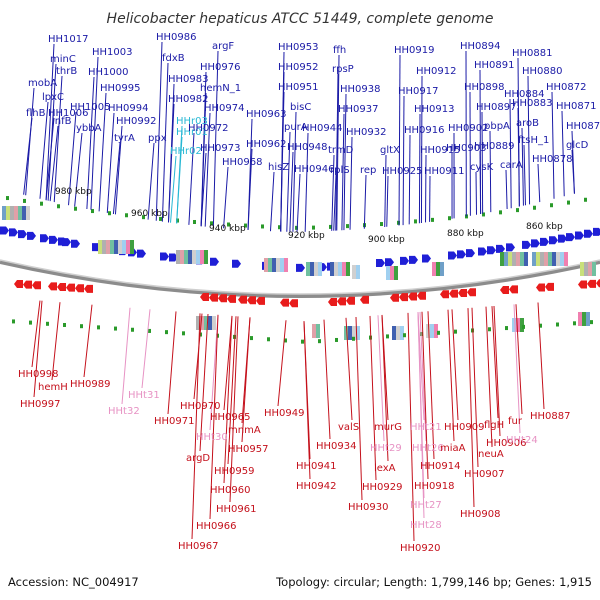 The height and width of the screenshot is (600, 600). I want to click on top-gene-label: HH0974, so click(224, 108).